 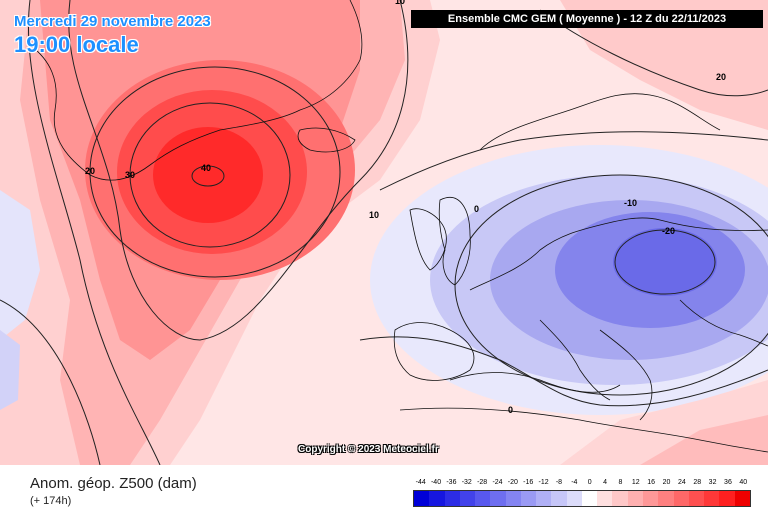 What do you see at coordinates (482, 482) in the screenshot?
I see `legend-label: -28` at bounding box center [482, 482].